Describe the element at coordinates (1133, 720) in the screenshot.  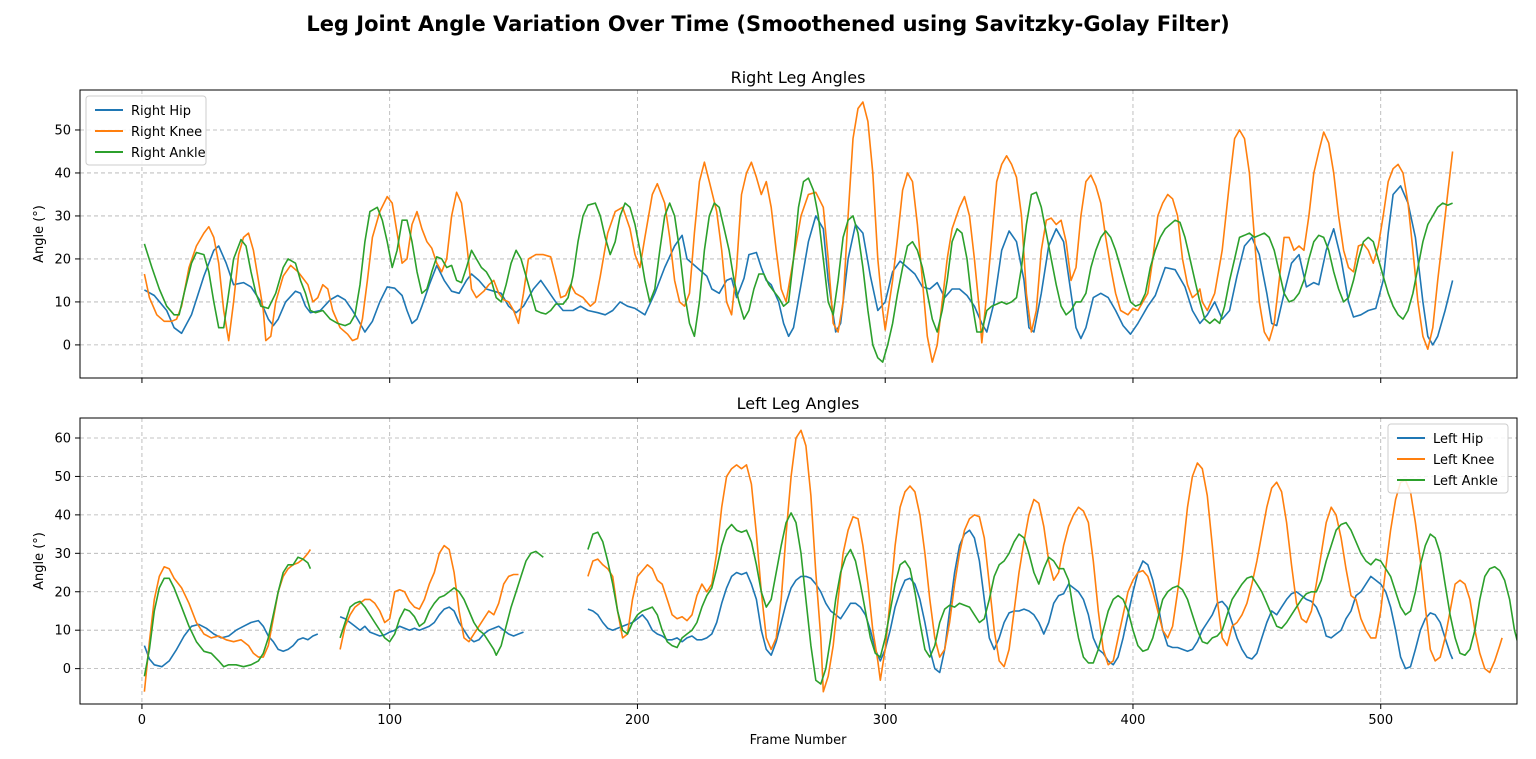
I see `left-leg-xtick-label: 400` at that location.